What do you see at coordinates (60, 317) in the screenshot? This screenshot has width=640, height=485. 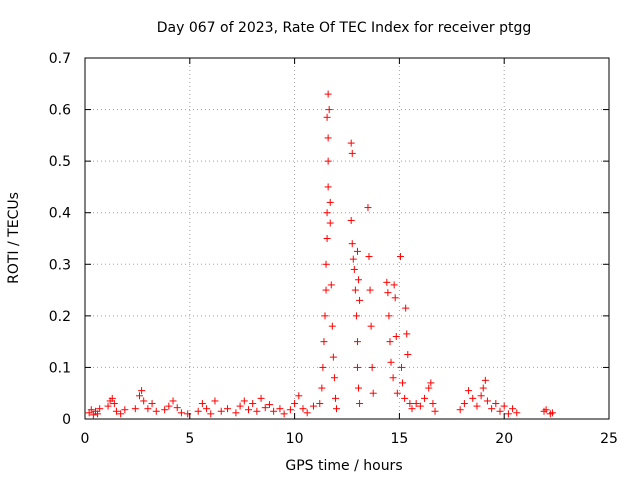 I see `y-tick-label: 0.2` at bounding box center [60, 317].